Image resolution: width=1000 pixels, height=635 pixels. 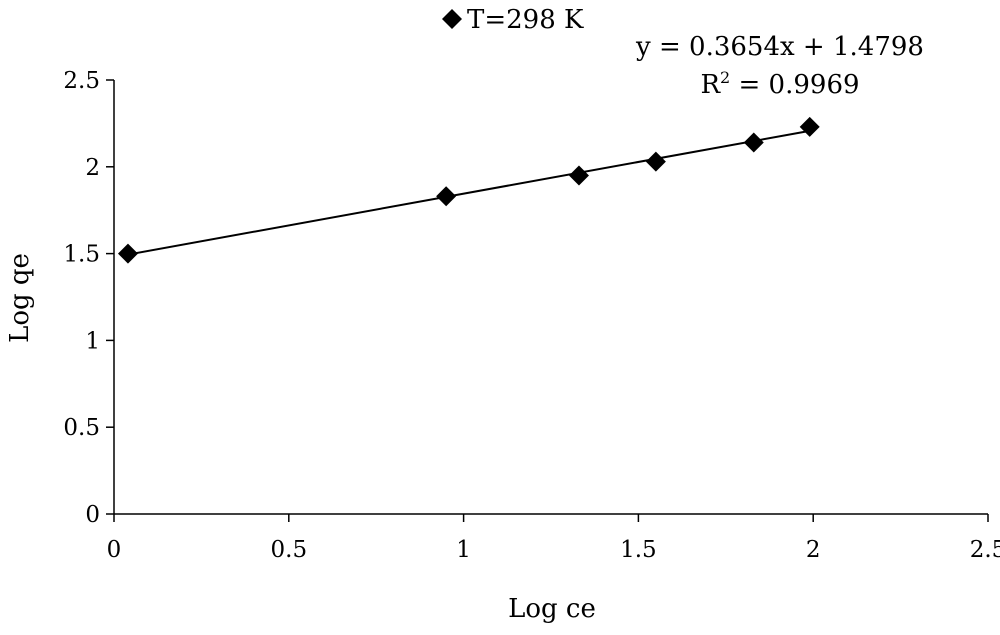 I want to click on x-tick-label: 0.5, so click(x=289, y=550).